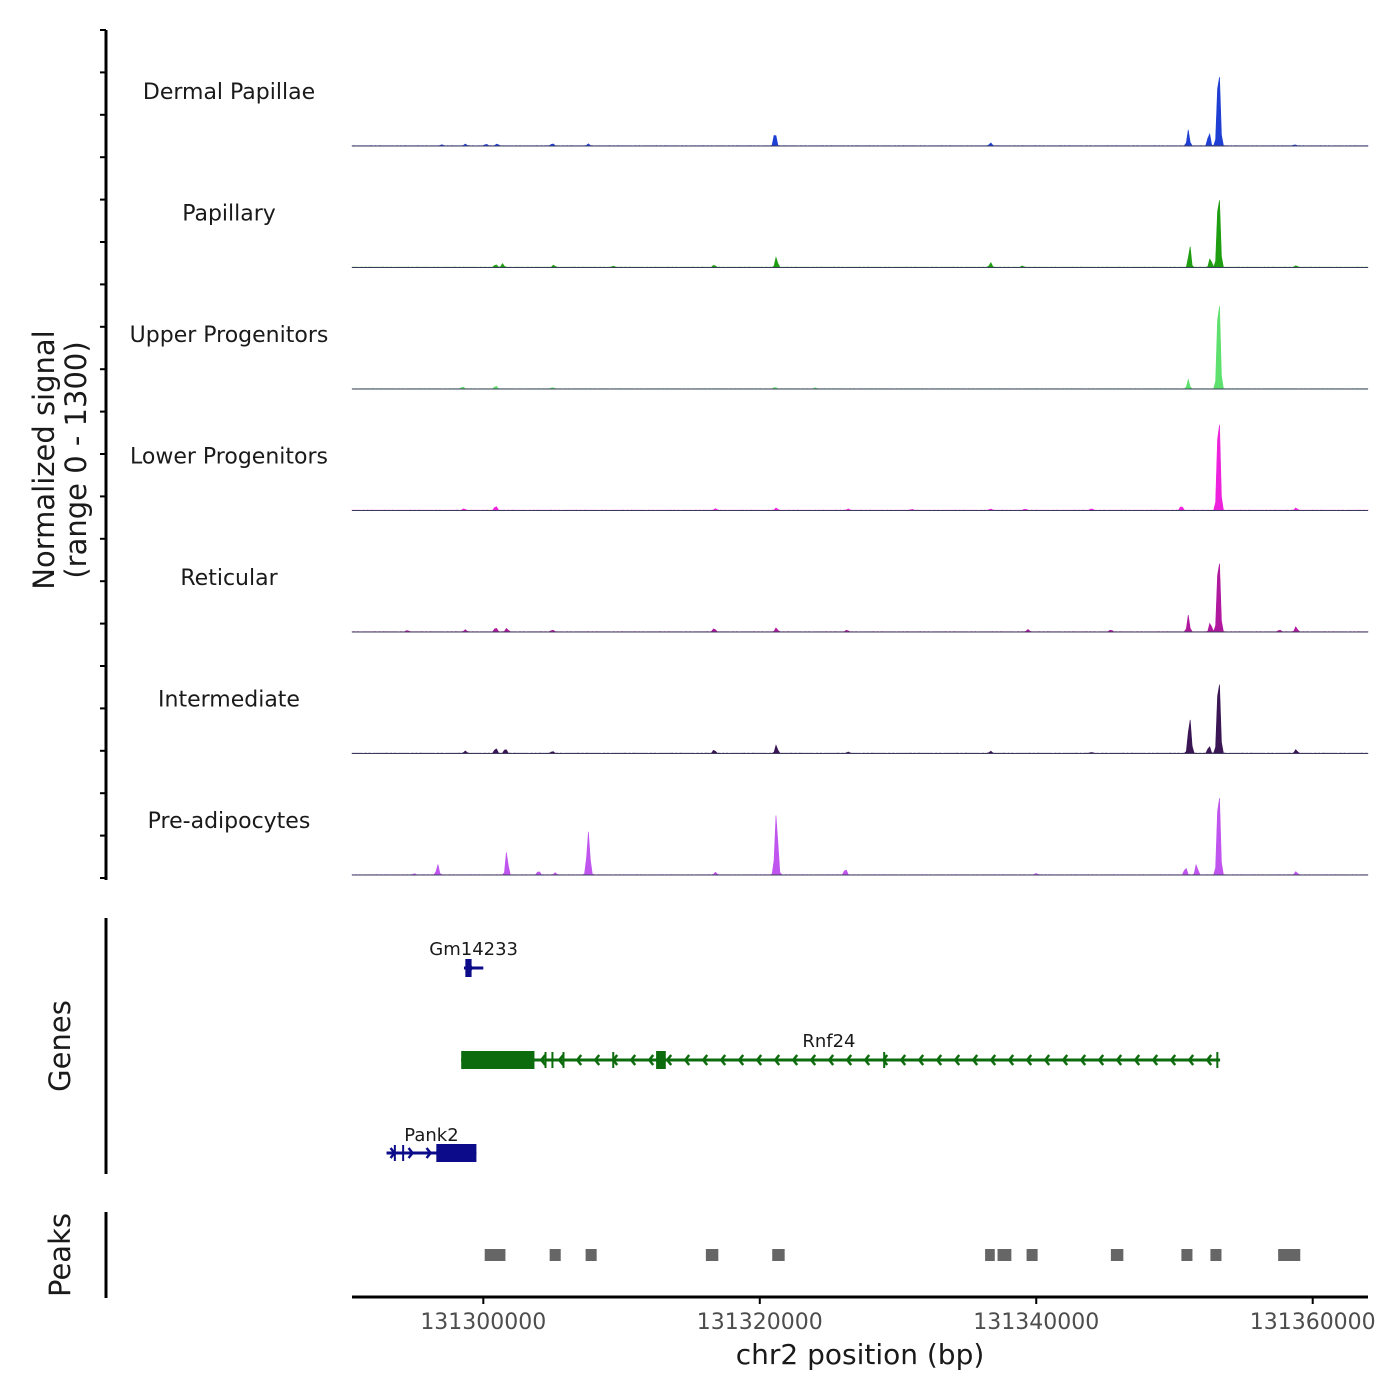 This screenshot has height=1400, width=1400. Describe the element at coordinates (473, 949) in the screenshot. I see `gene-label: Gm14233` at that location.